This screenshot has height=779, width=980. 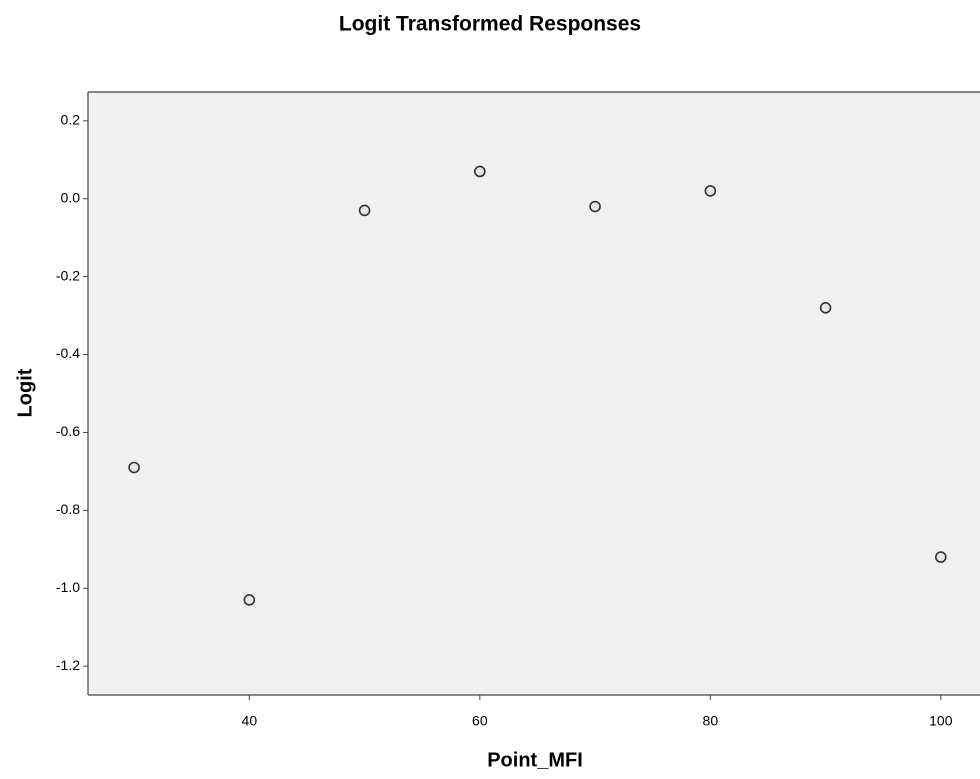 What do you see at coordinates (71, 197) in the screenshot?
I see `y-tick-label: 0.0` at bounding box center [71, 197].